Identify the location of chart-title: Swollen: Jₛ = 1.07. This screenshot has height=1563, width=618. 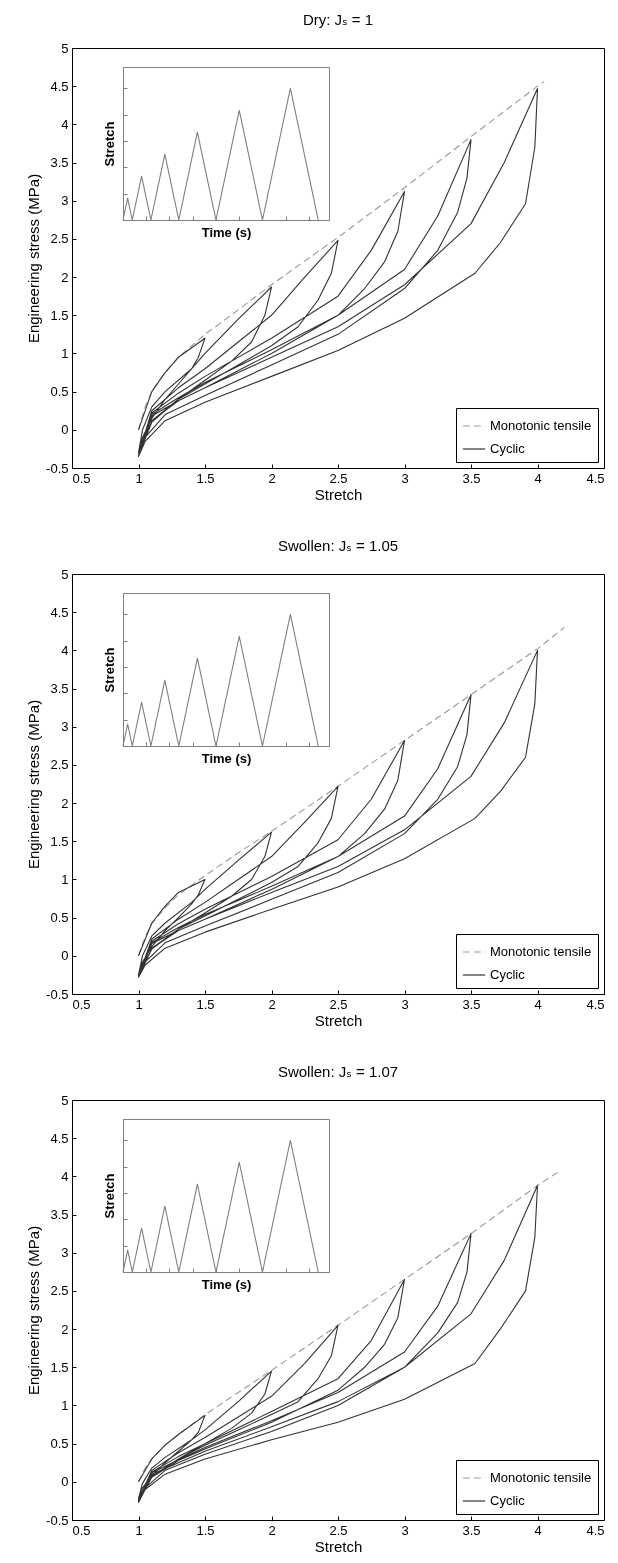
(338, 1071).